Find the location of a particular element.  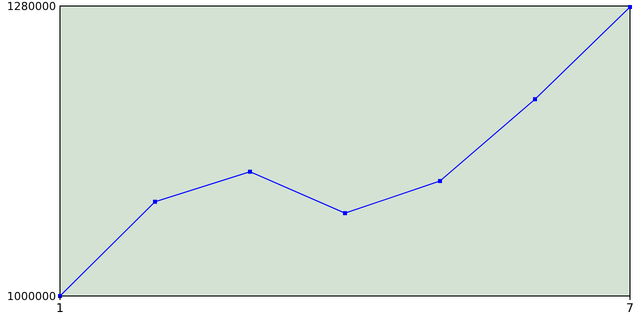

x-tick-label: 1 is located at coordinates (60, 308).